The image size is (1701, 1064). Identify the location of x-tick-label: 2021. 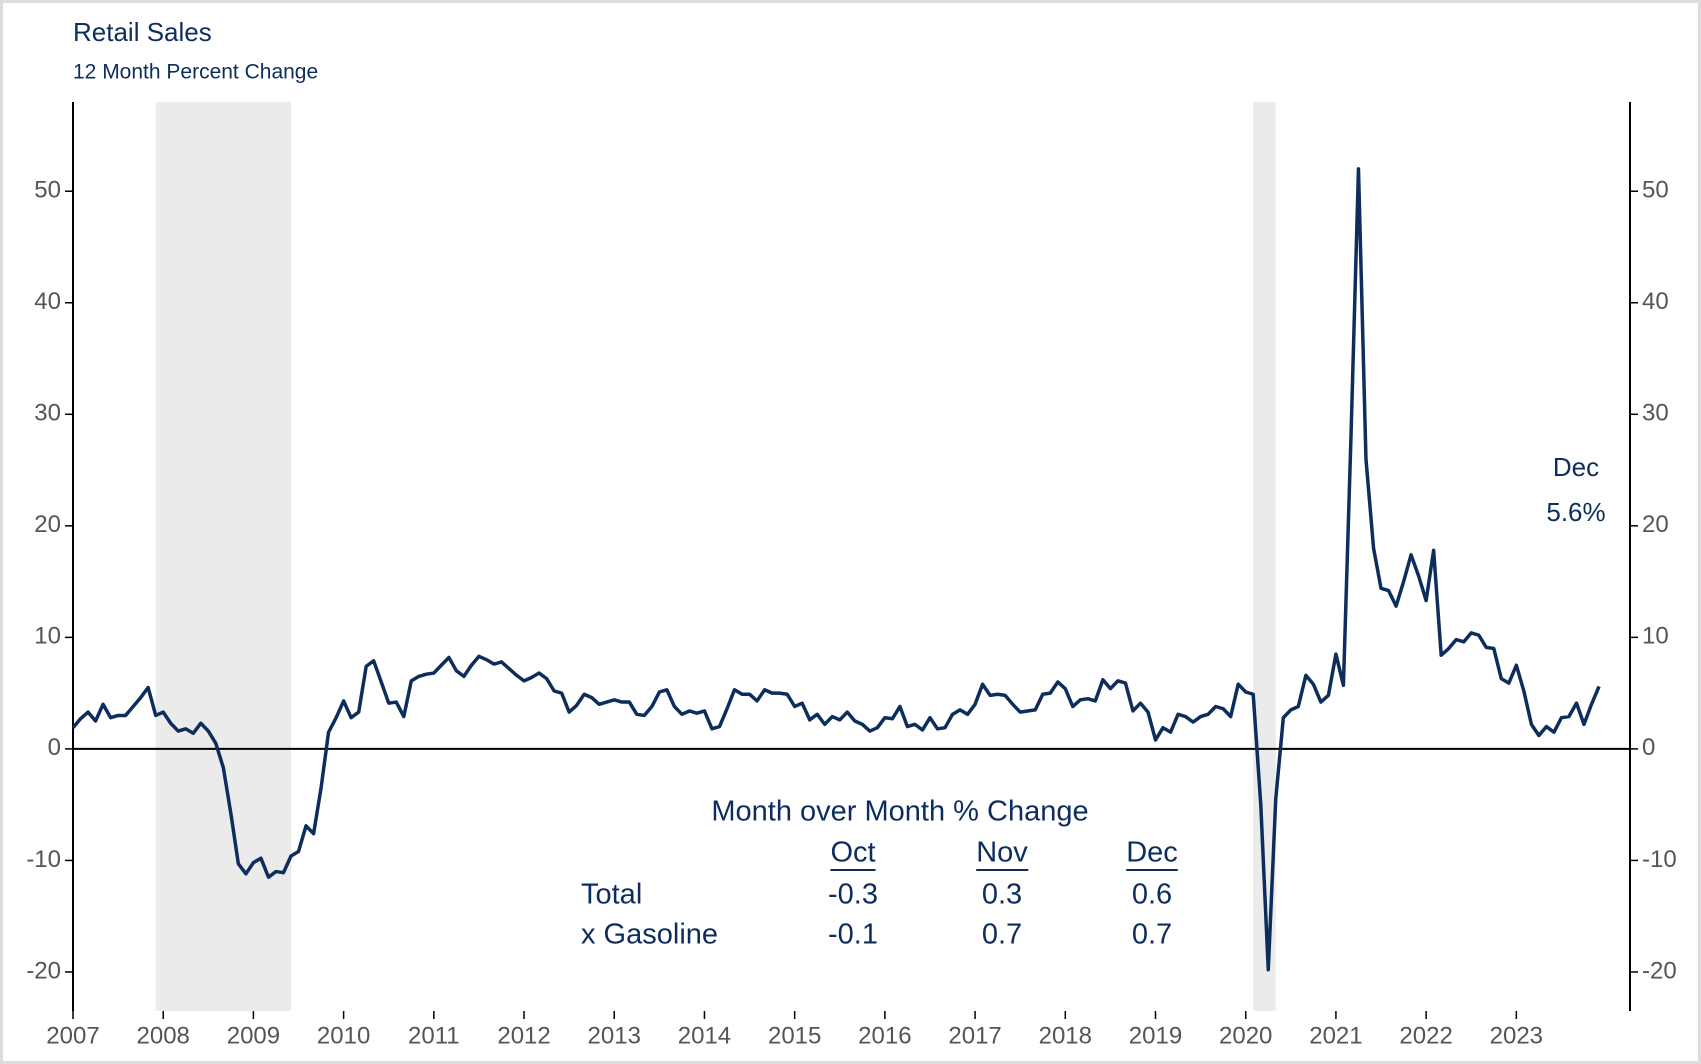
(1335, 1035).